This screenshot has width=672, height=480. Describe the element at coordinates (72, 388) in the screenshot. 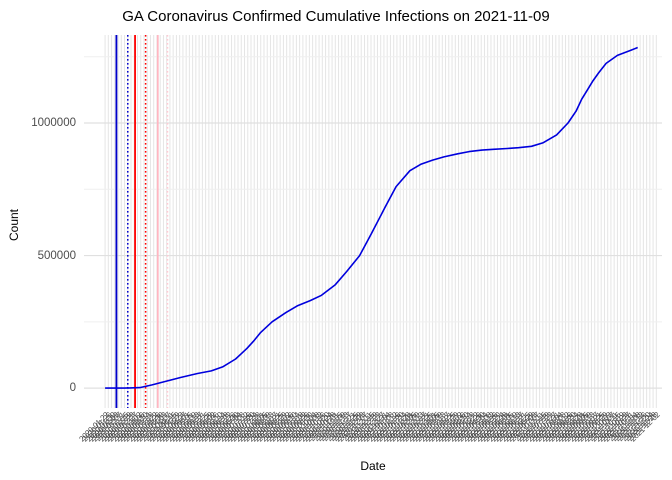

I see `y-tick-label: 0` at that location.